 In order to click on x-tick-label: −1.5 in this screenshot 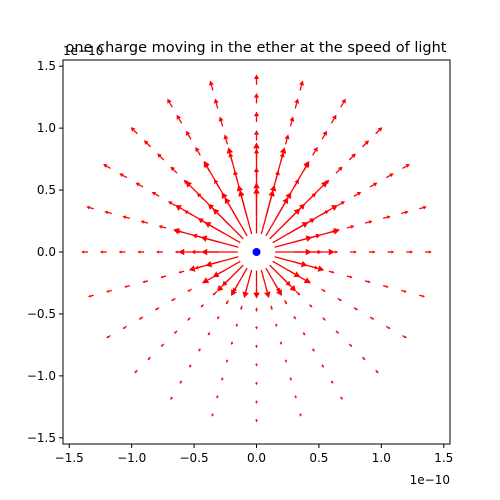, I will do `click(69, 458)`.